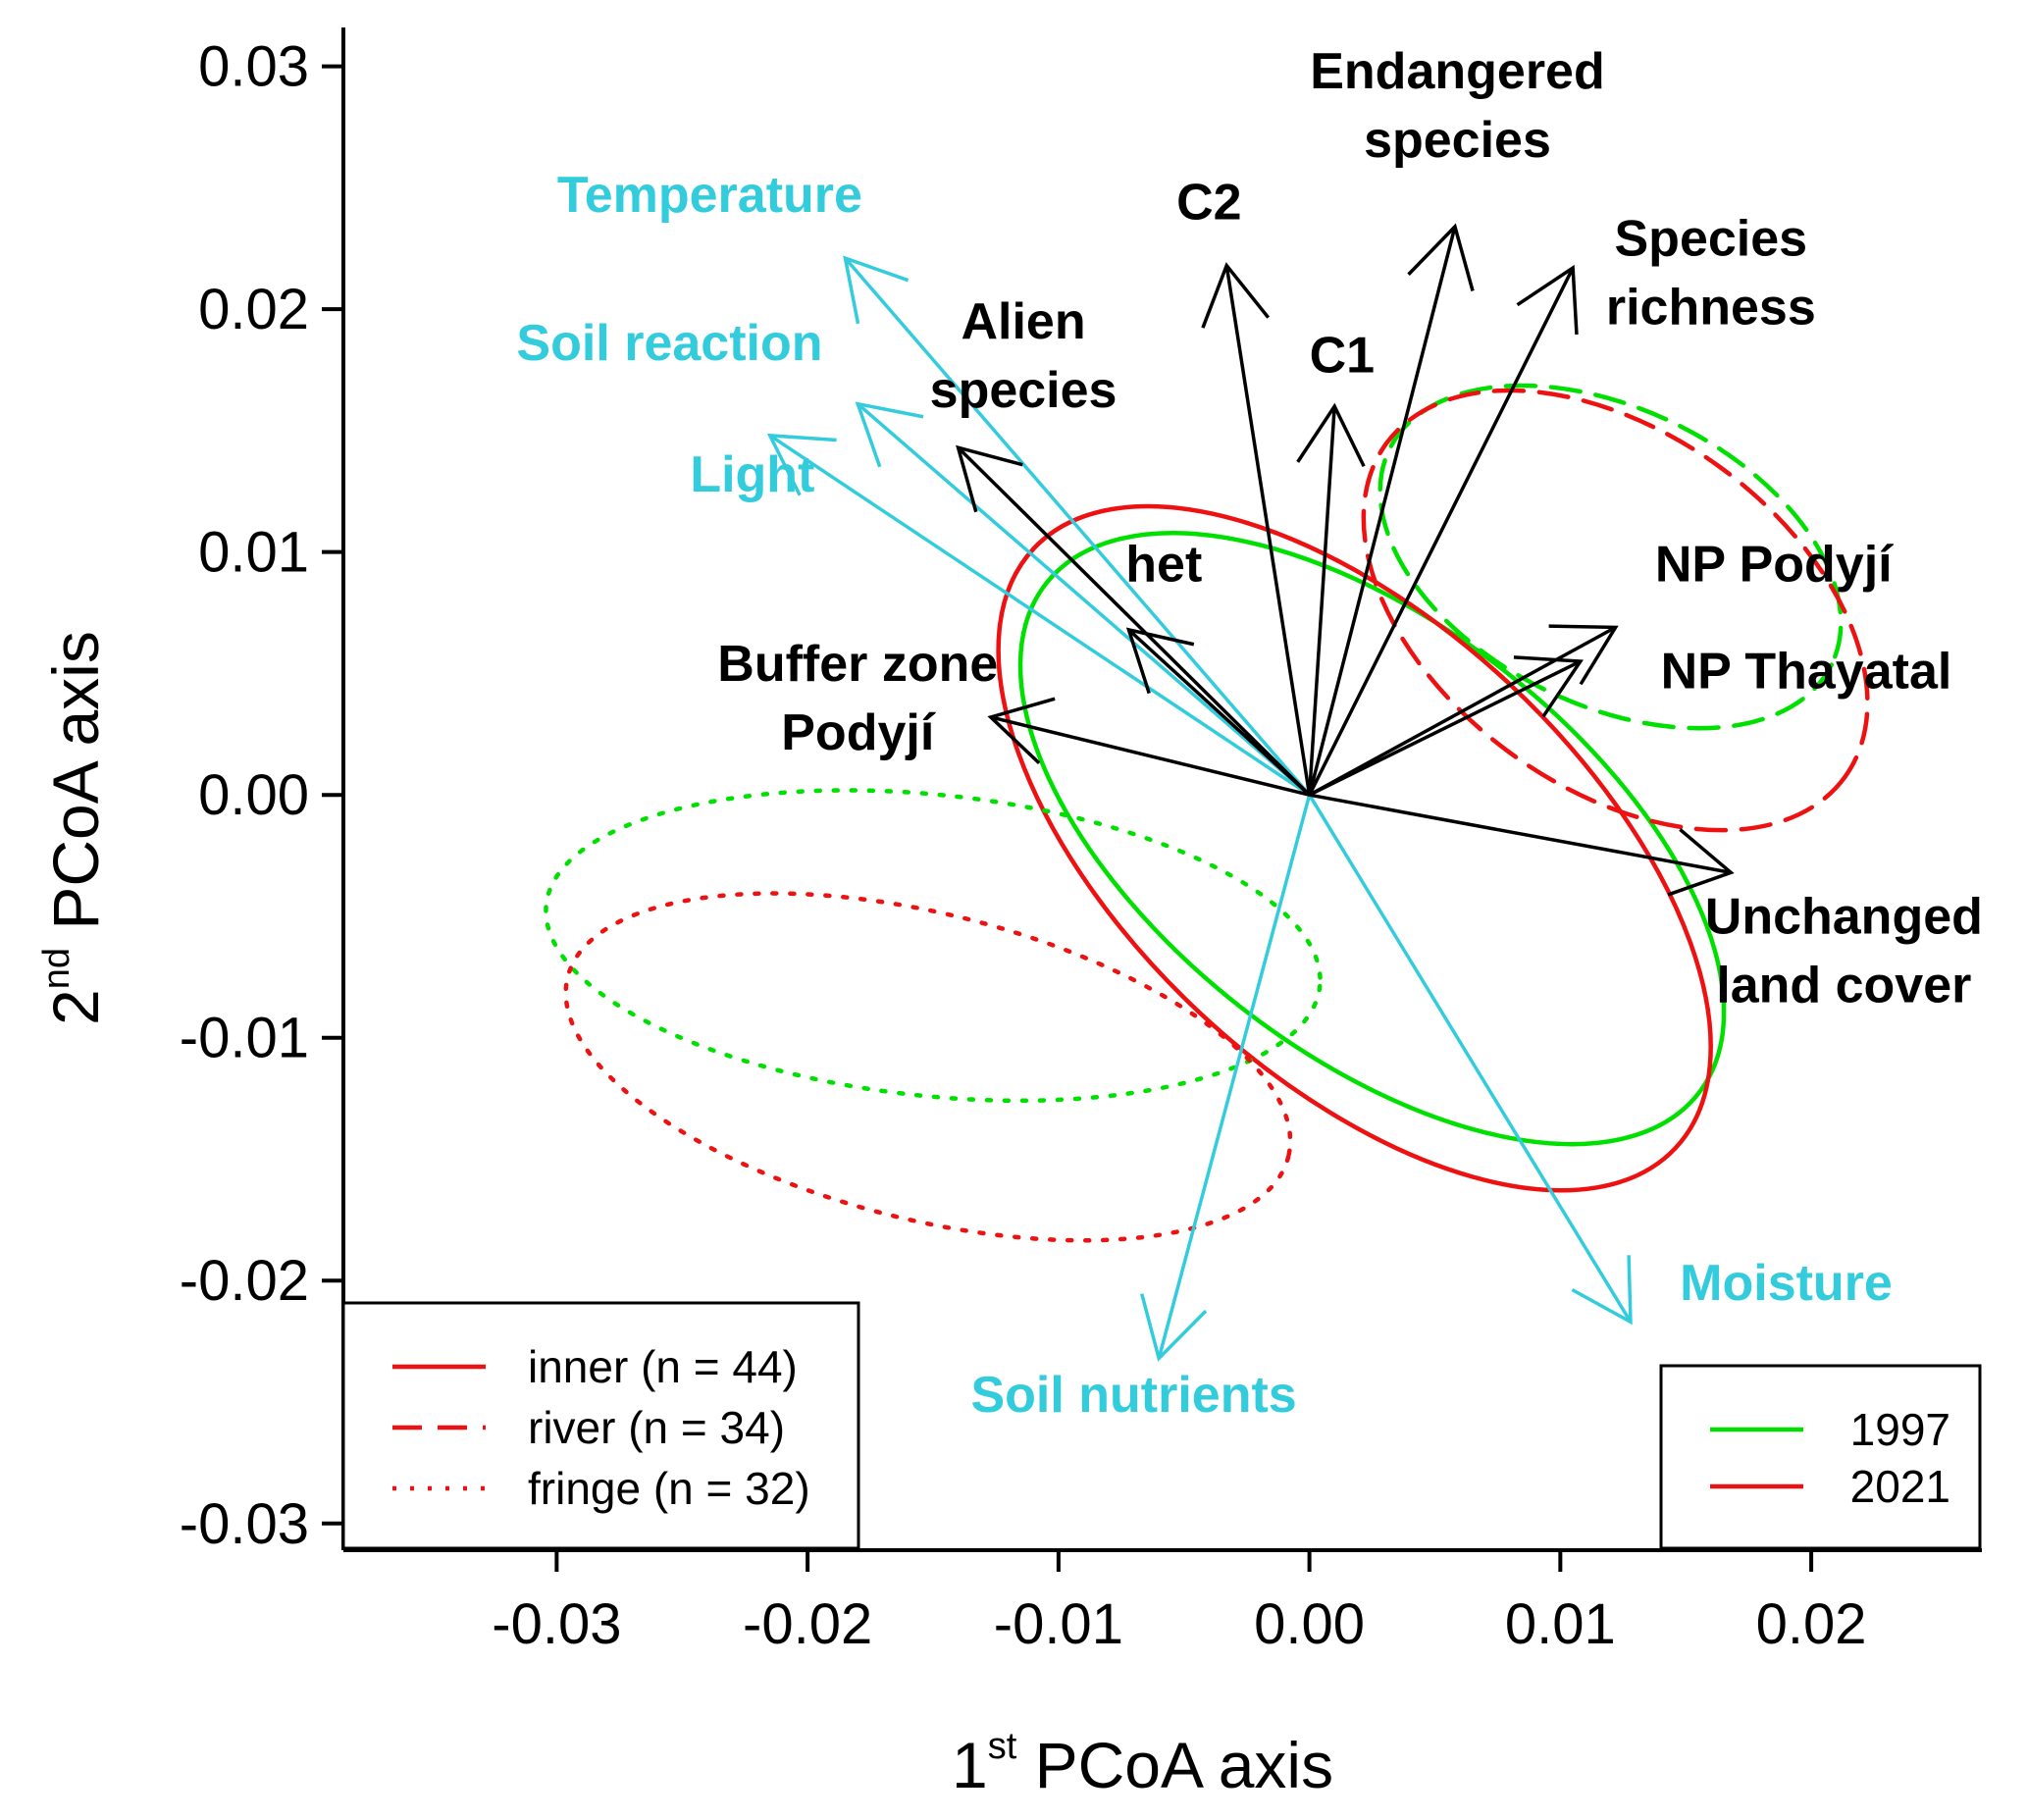 Image resolution: width=2027 pixels, height=1820 pixels. Describe the element at coordinates (1900, 1429) in the screenshot. I see `legend-label: 1997` at that location.